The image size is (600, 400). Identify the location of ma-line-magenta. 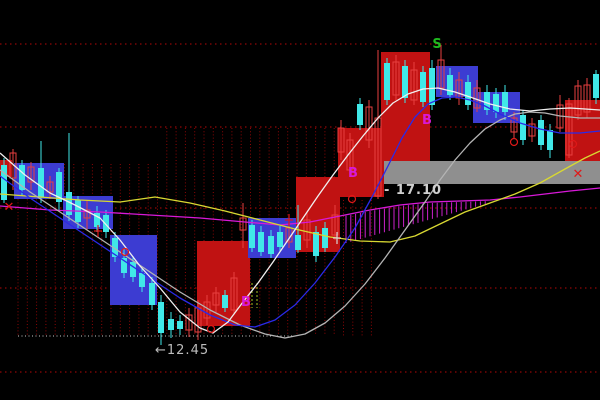
(300, 206).